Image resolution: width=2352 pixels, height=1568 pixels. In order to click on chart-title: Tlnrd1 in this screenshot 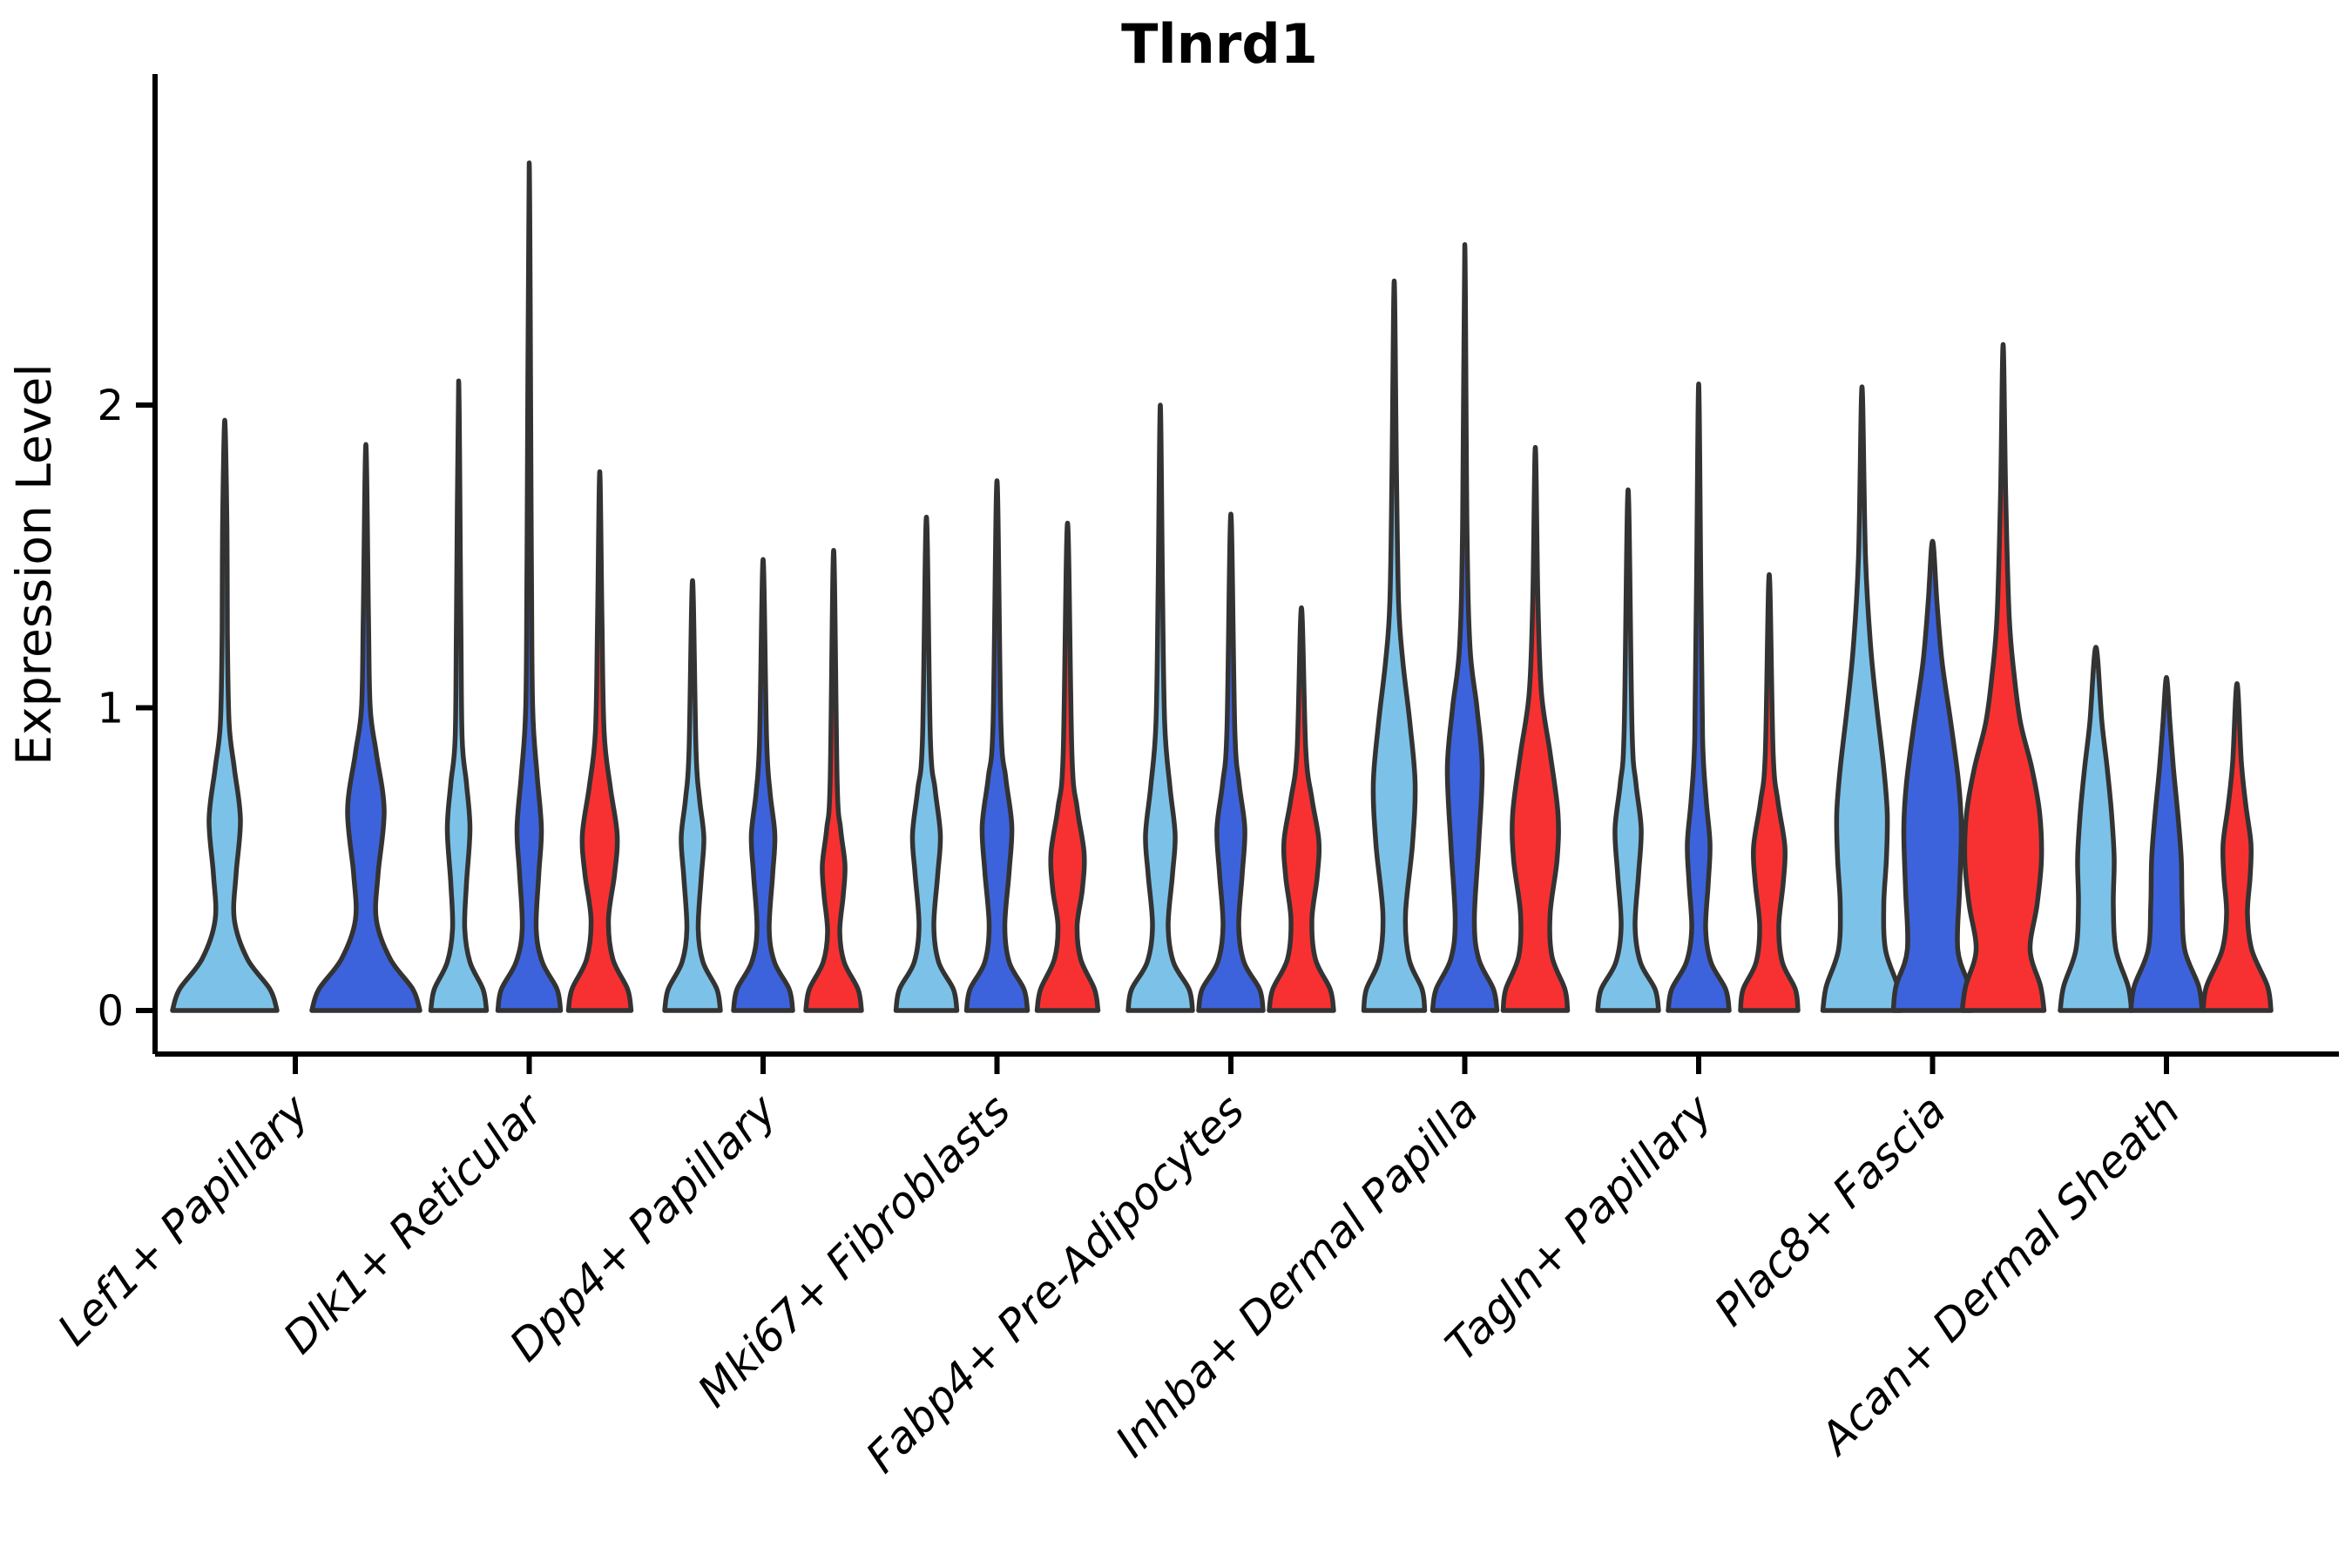, I will do `click(1219, 44)`.